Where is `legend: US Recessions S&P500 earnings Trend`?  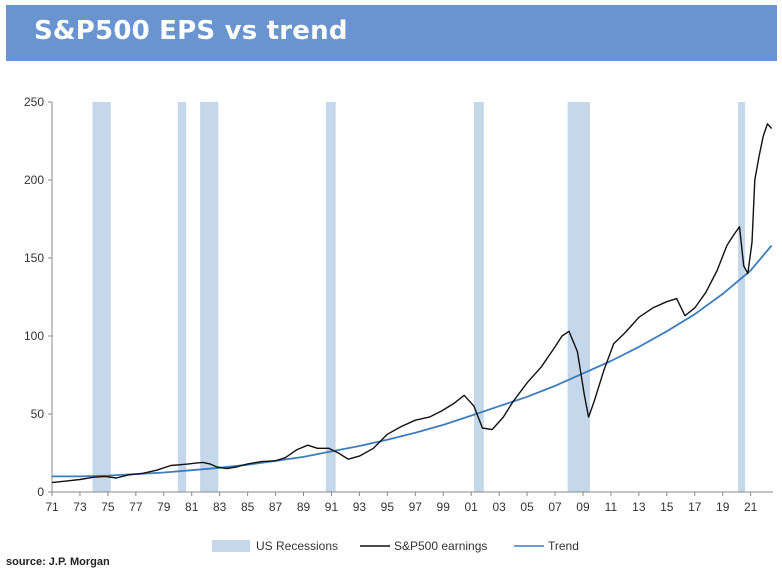
legend: US Recessions S&P500 earnings Trend is located at coordinates (395, 546).